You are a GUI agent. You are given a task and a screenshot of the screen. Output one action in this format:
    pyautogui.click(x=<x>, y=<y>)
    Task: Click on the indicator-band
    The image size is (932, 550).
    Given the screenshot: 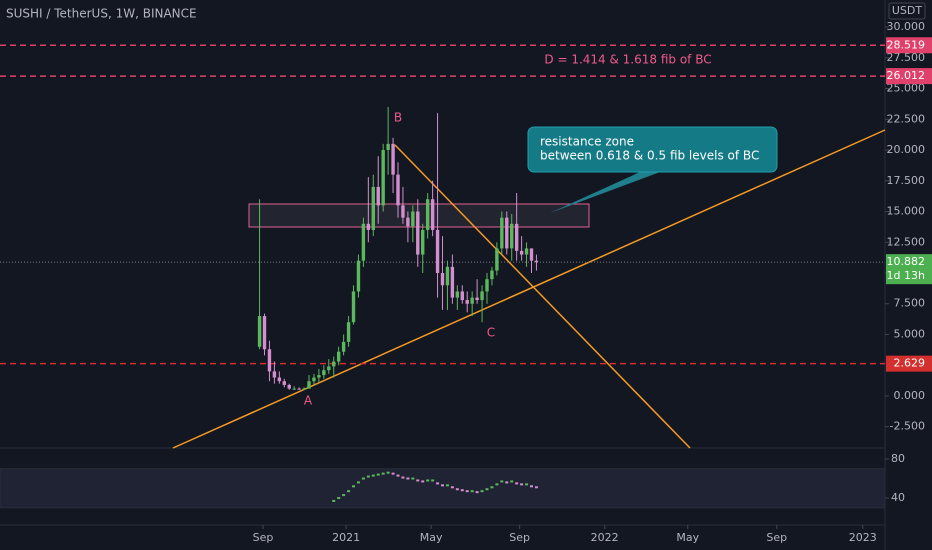 What is the action you would take?
    pyautogui.click(x=443, y=488)
    